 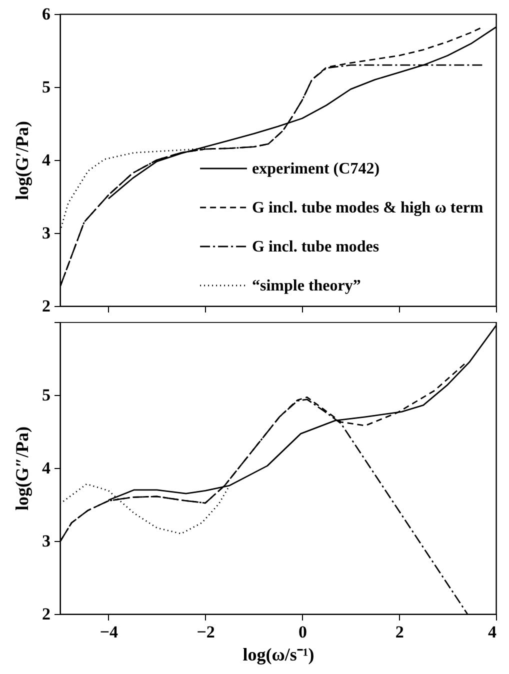 I want to click on x-tick-label: −2, so click(x=205, y=632).